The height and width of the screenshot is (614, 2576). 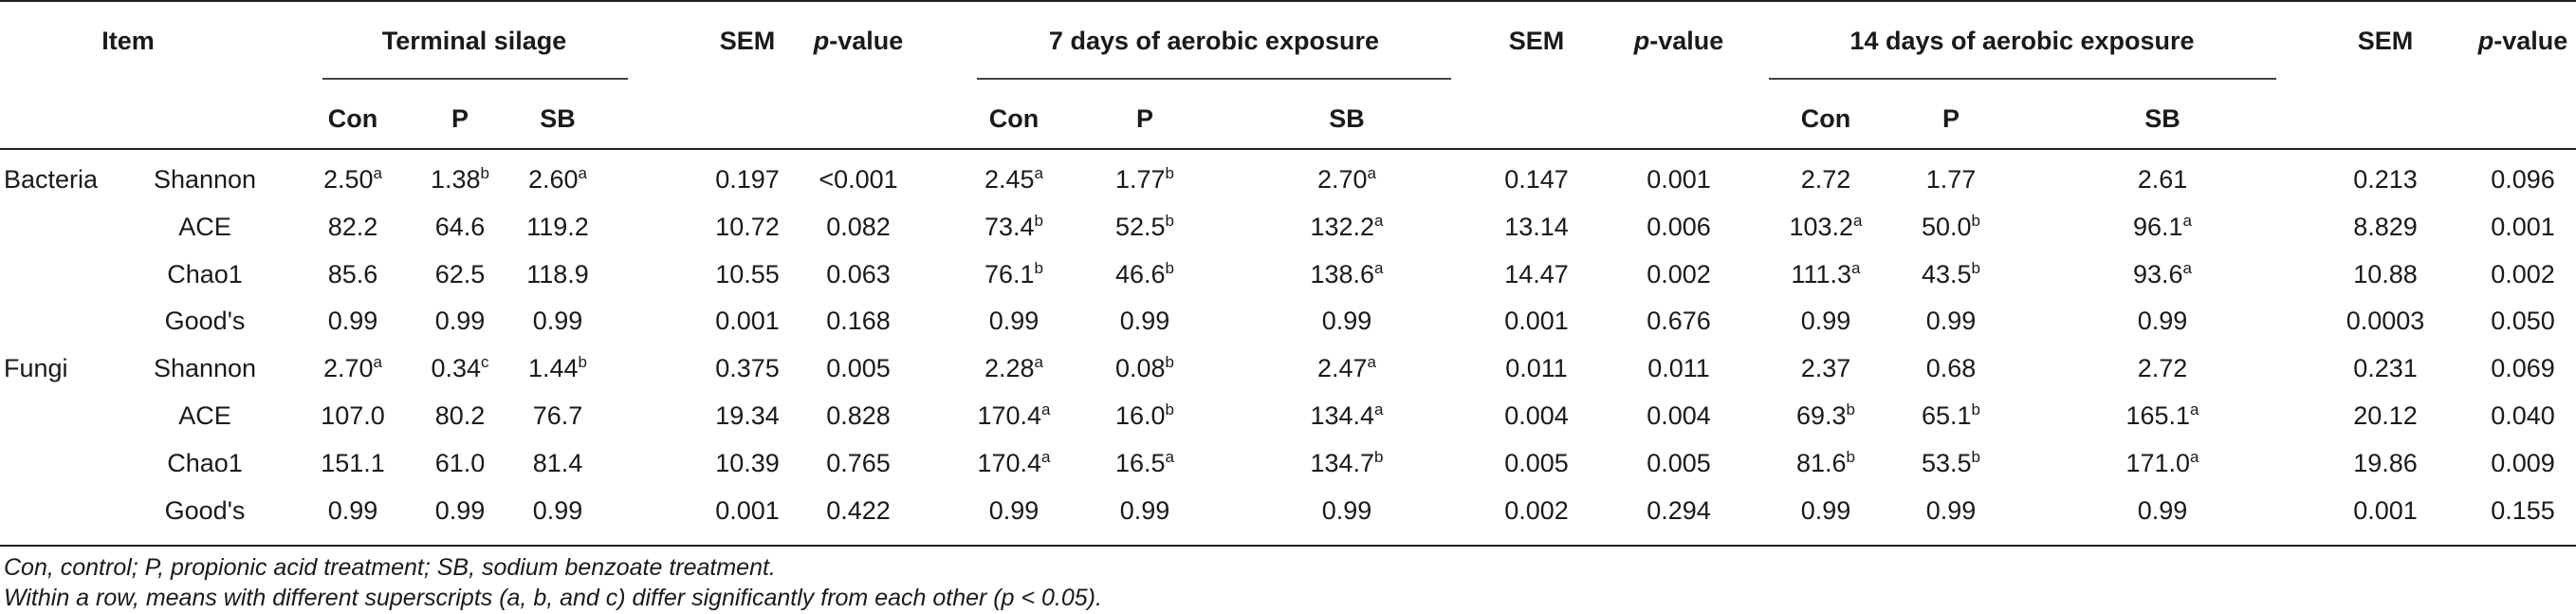 I want to click on cell-value: 2.70, so click(x=1342, y=179).